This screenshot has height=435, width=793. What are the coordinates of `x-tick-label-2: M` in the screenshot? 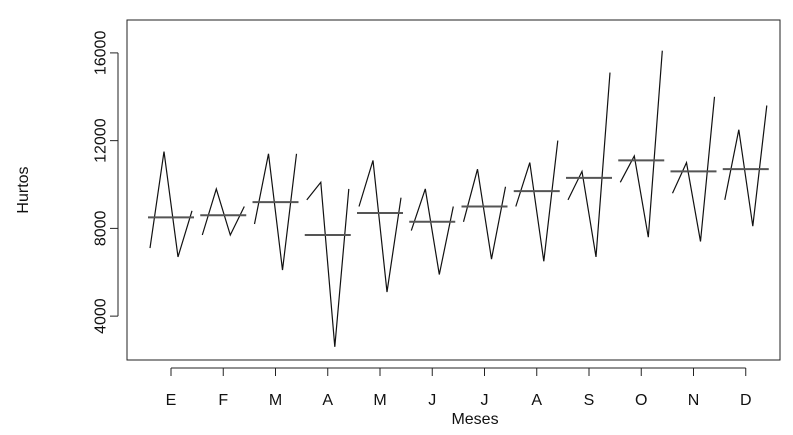 It's located at (275, 400).